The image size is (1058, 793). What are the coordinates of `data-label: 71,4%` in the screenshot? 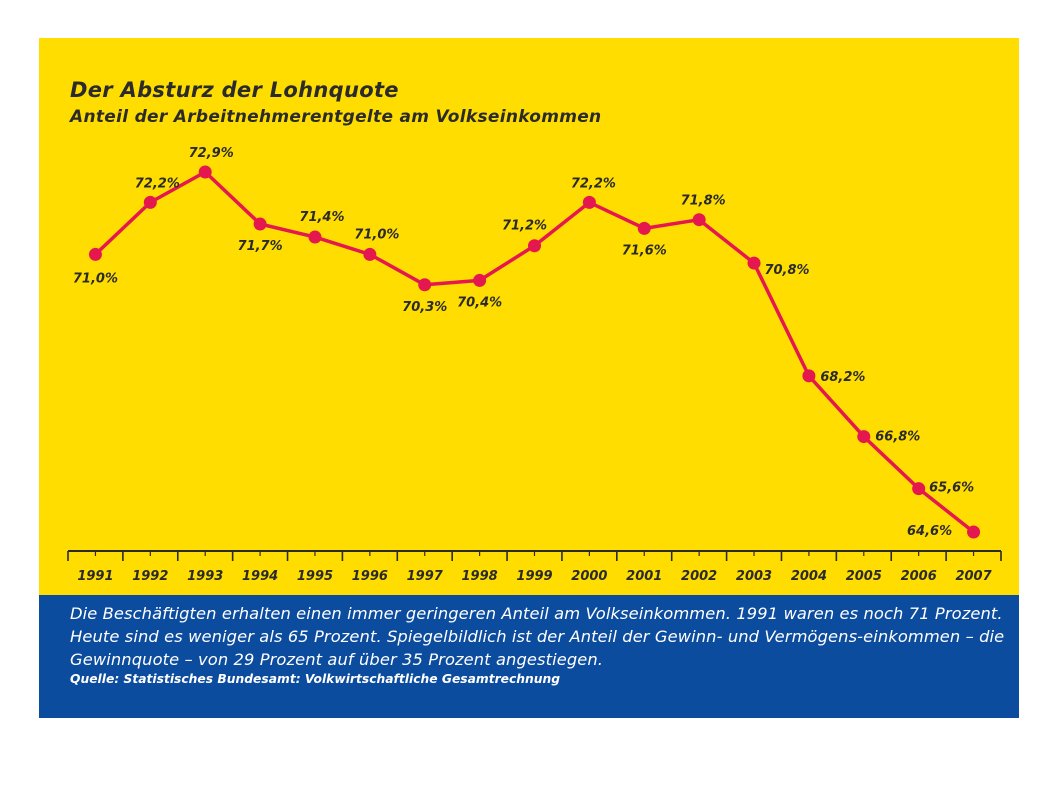 It's located at (321, 217).